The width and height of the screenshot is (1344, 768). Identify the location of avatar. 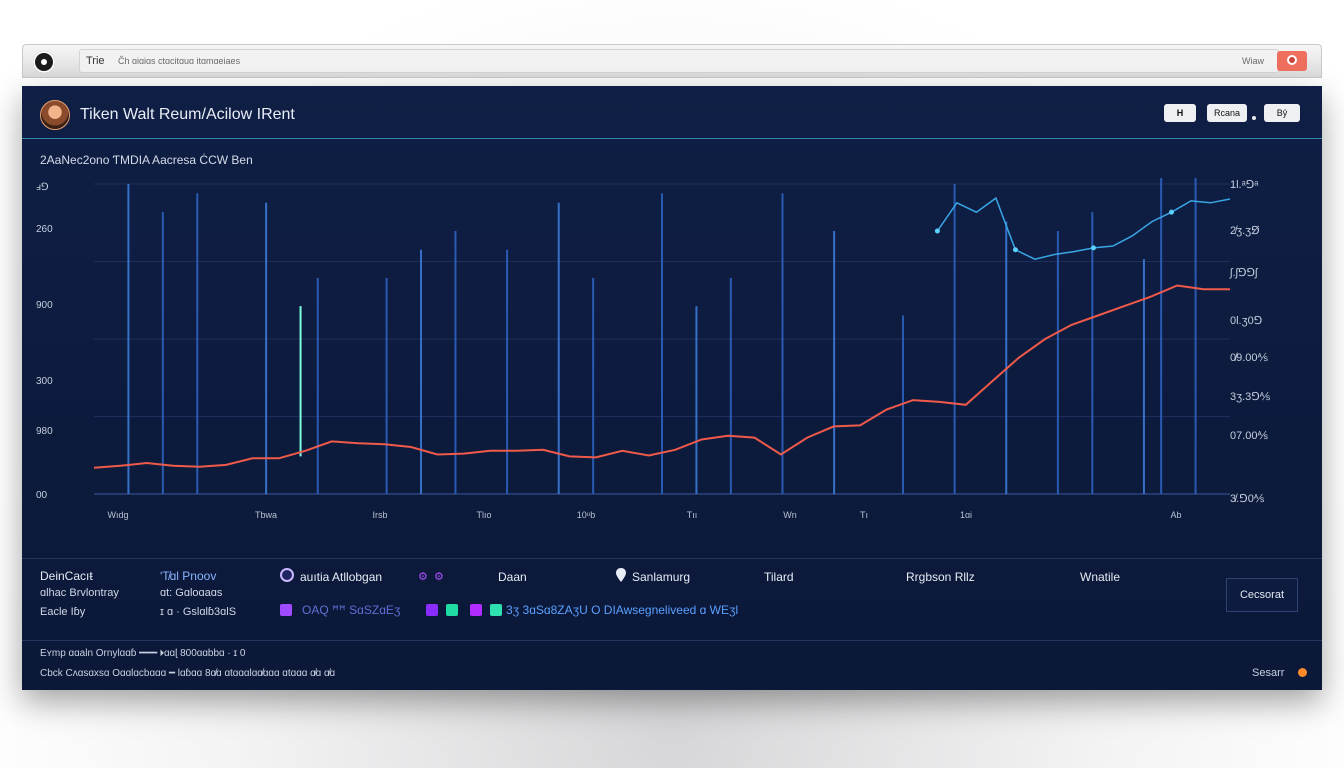
(55, 115).